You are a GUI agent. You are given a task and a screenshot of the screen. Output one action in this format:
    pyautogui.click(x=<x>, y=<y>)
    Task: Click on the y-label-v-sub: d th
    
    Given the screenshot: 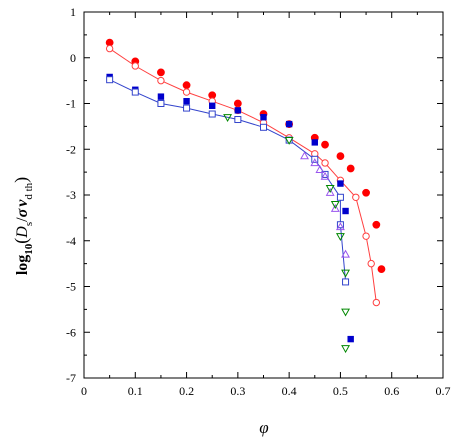 What is the action you would take?
    pyautogui.click(x=29, y=190)
    